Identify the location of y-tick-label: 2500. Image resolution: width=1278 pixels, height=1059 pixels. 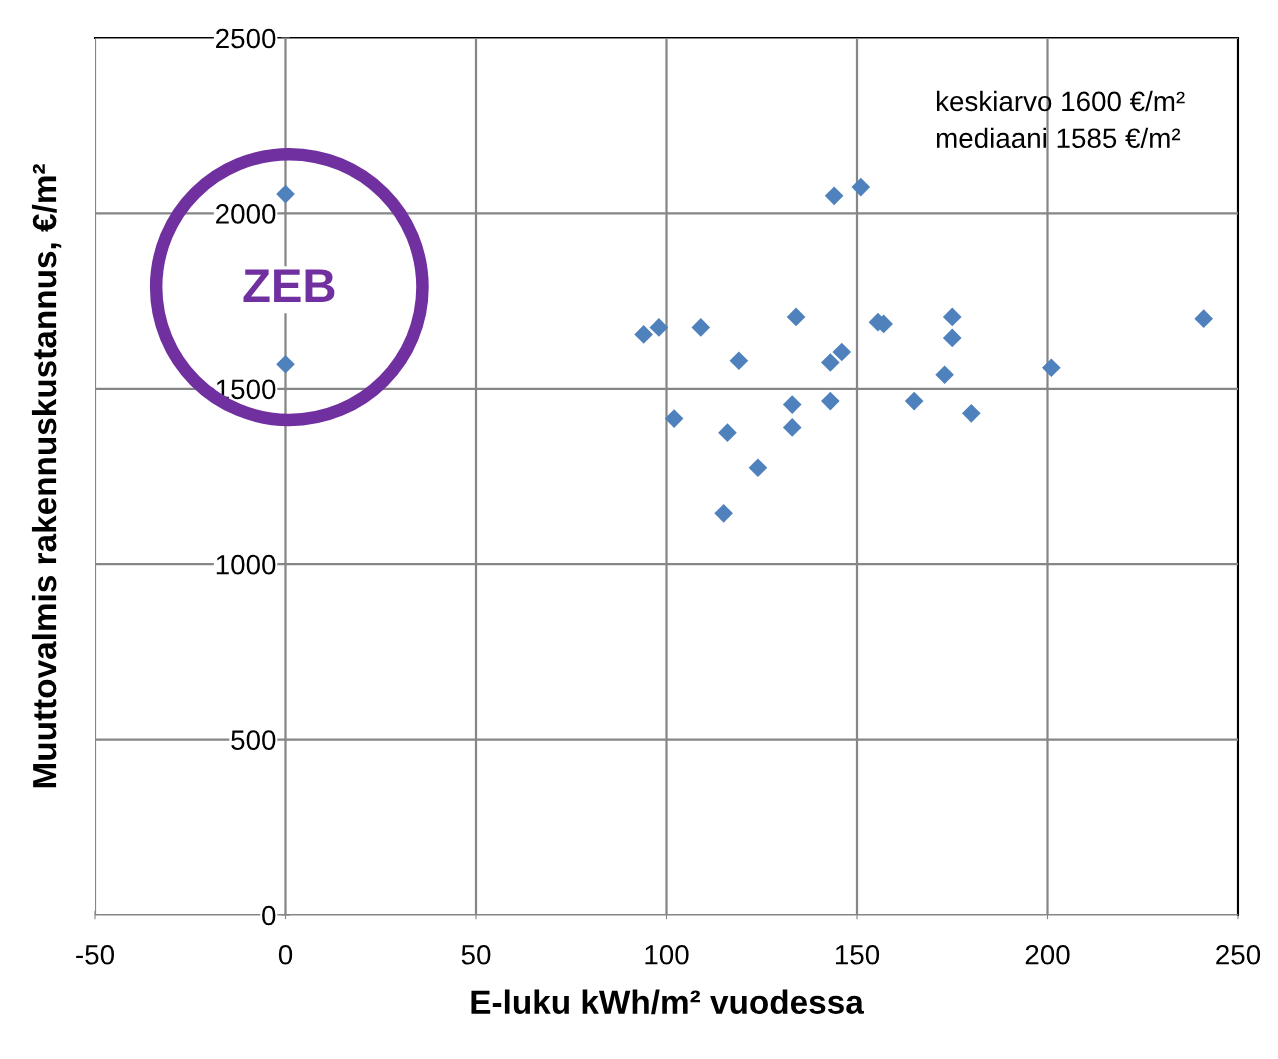
(246, 38).